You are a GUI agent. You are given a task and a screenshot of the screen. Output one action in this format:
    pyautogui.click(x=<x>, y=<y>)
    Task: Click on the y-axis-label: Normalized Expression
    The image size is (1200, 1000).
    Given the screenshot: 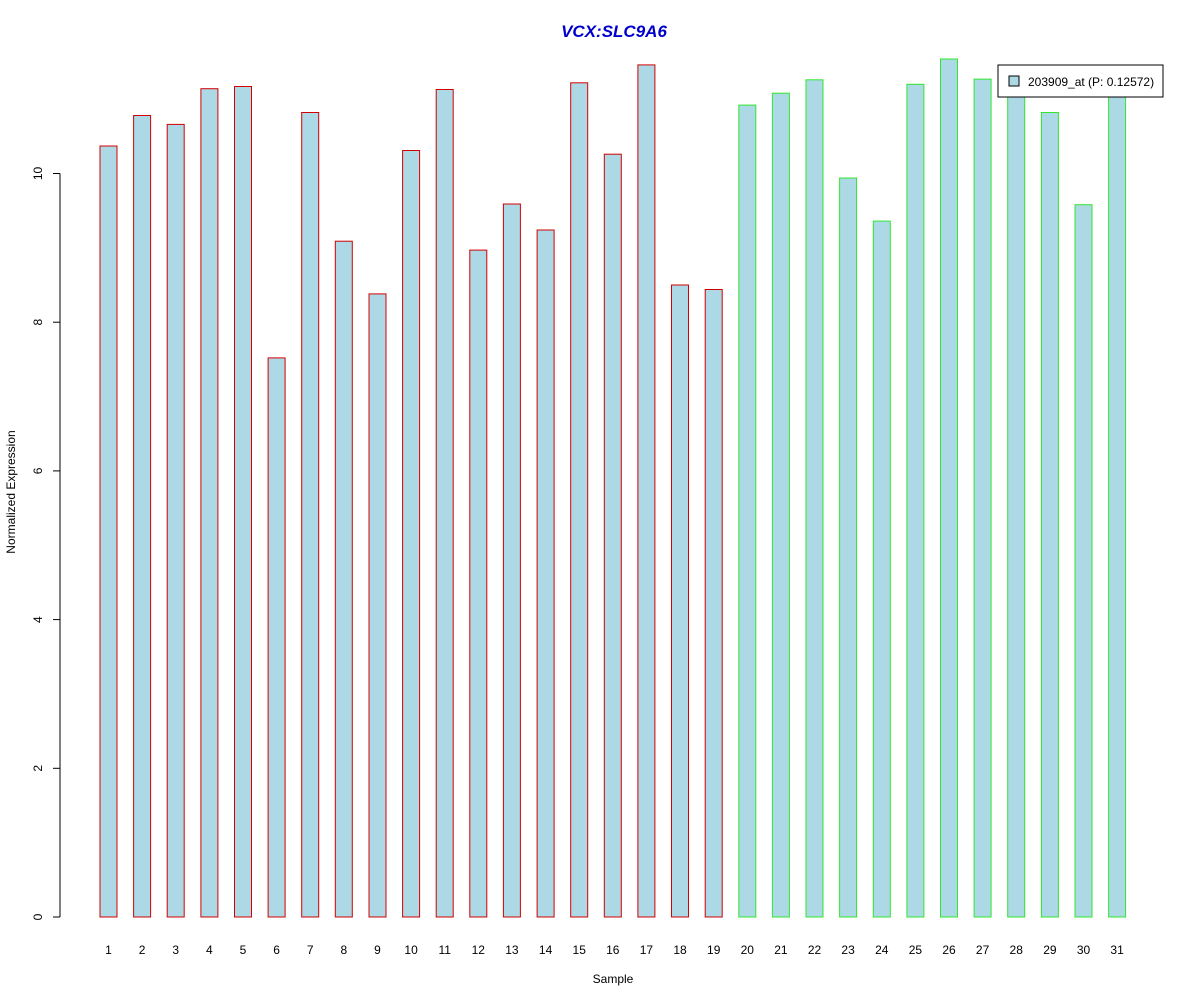 What is the action you would take?
    pyautogui.click(x=11, y=491)
    